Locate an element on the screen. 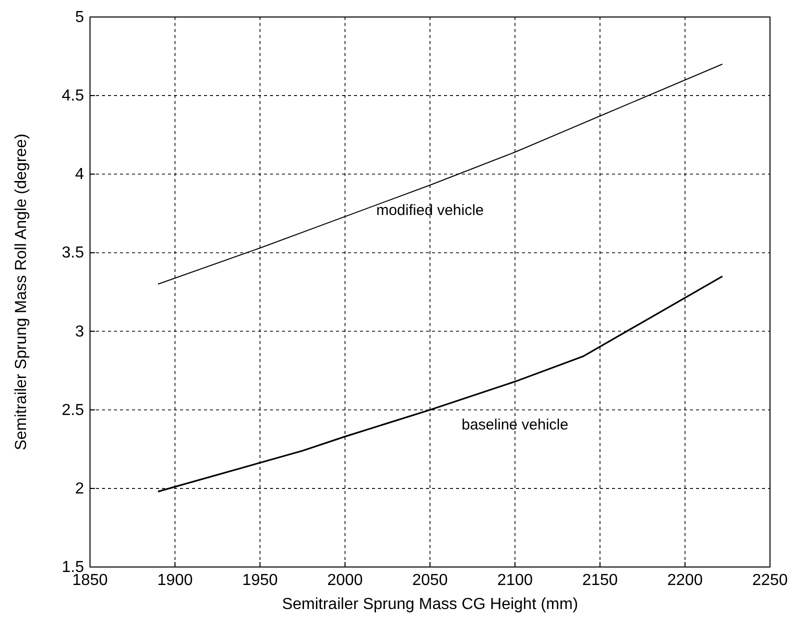  y-tick-label: 5 is located at coordinates (79, 17).